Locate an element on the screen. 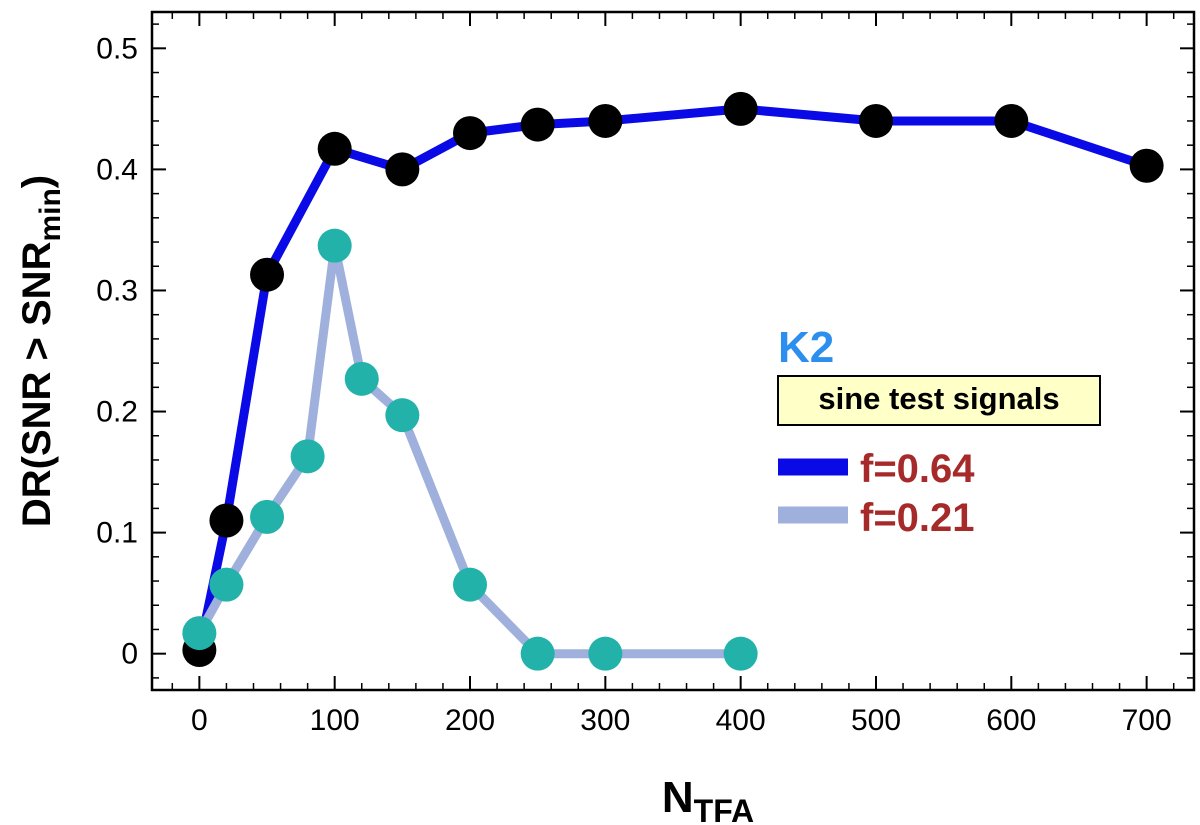 Image resolution: width=1200 pixels, height=825 pixels. y-axis-title-prefix: DR(SNR > SNR is located at coordinates (37, 384).